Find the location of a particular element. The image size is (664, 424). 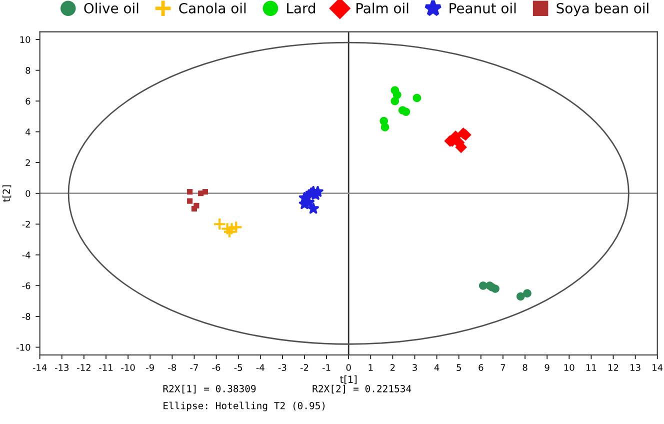

x-tick-label: -7 is located at coordinates (194, 367).